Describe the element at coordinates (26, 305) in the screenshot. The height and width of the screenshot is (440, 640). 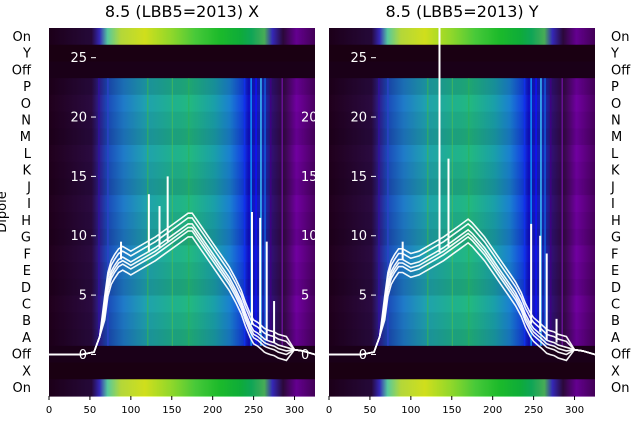
I see `row-label: C` at that location.